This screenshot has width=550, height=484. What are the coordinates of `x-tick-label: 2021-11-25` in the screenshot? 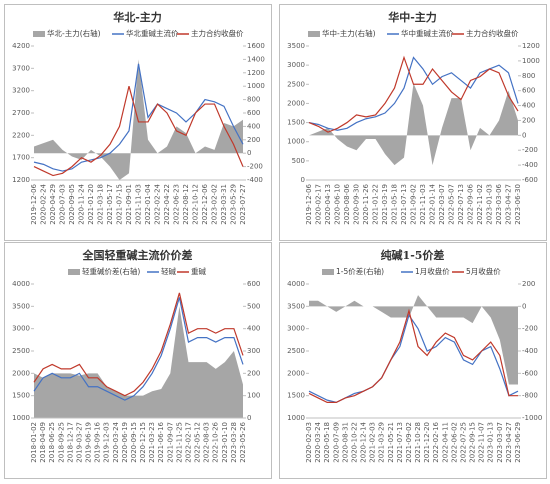 It's located at (179, 442).